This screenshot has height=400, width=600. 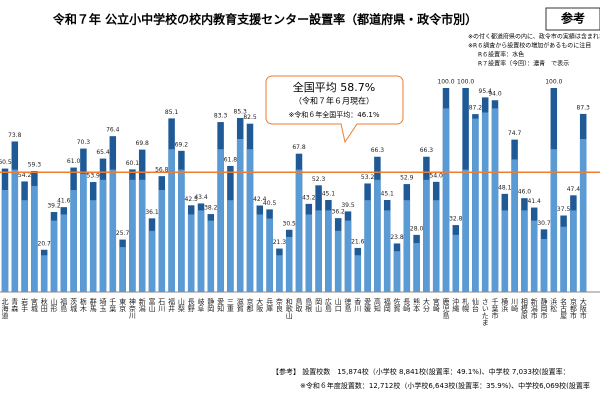 What do you see at coordinates (334, 109) in the screenshot?
I see `callout` at bounding box center [334, 109].